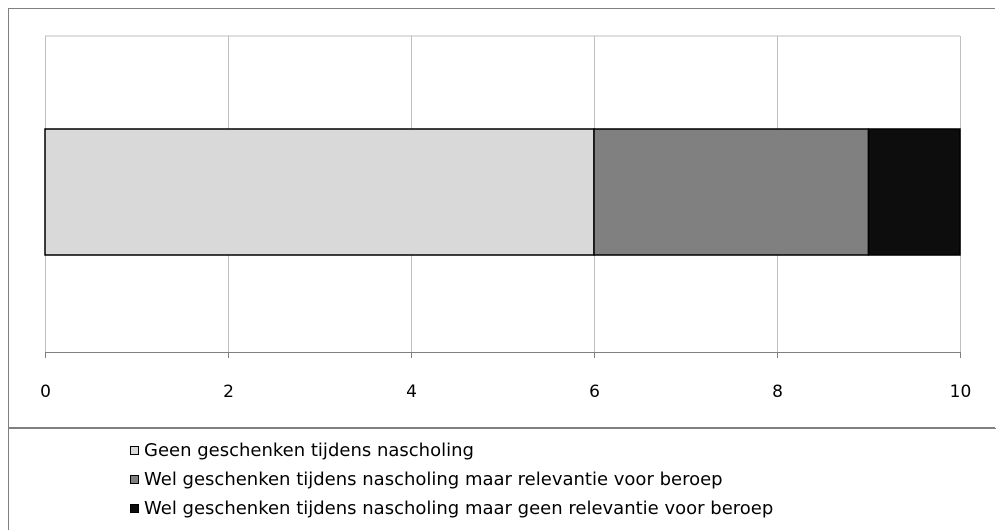  Describe the element at coordinates (228, 392) in the screenshot. I see `x-tick-label: 2` at that location.